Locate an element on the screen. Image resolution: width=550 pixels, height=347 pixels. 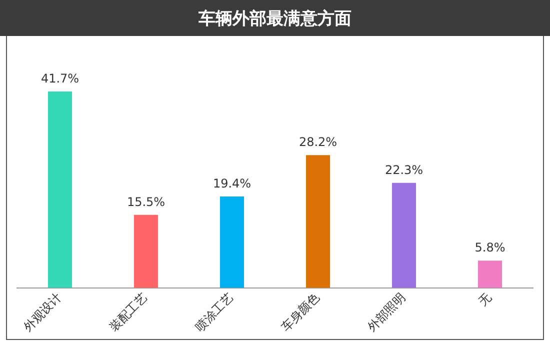
data-label: 28.2% is located at coordinates (318, 142).